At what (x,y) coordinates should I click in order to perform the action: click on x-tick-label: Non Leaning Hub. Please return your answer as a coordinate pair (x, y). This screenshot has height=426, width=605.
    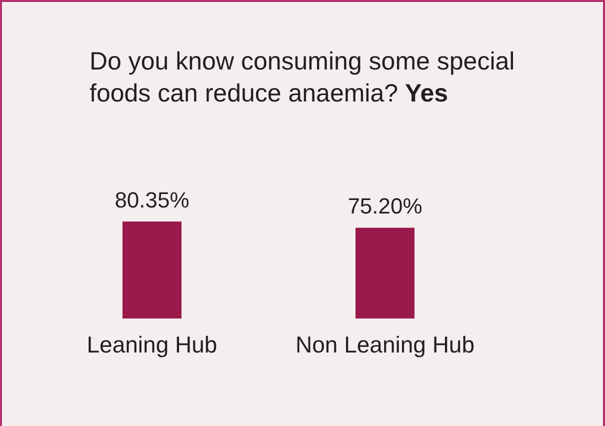
    Looking at the image, I should click on (385, 345).